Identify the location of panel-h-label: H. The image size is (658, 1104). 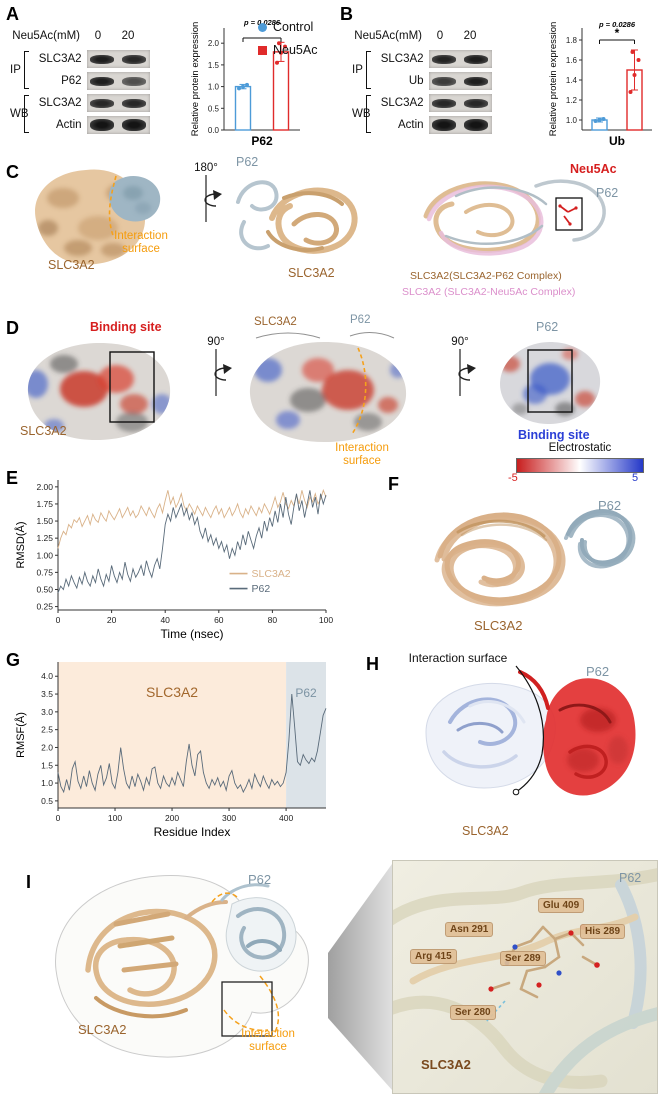
(372, 664).